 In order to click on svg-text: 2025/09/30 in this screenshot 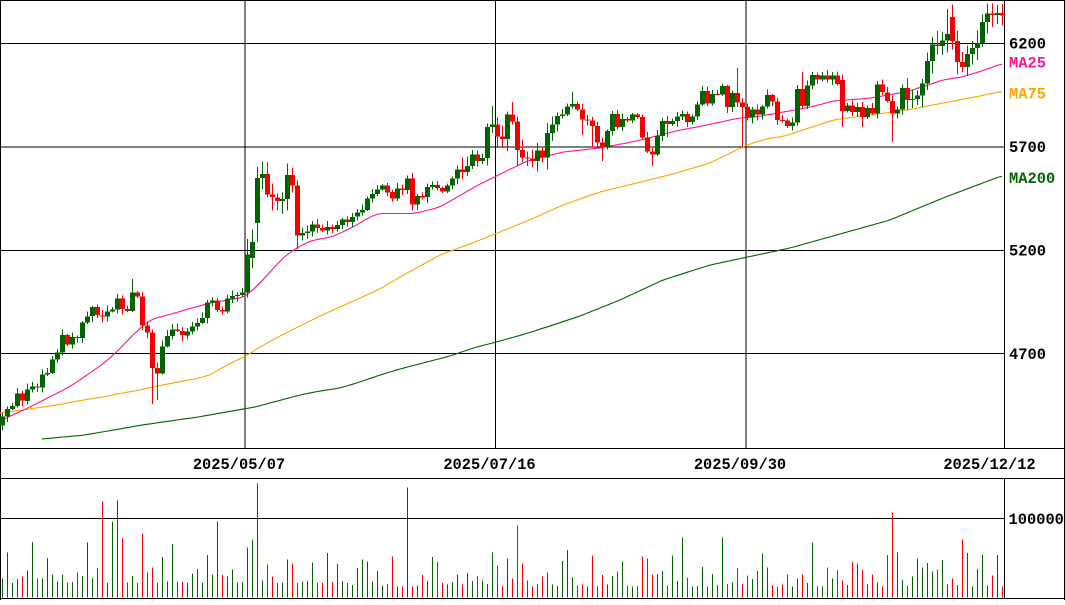, I will do `click(740, 465)`.